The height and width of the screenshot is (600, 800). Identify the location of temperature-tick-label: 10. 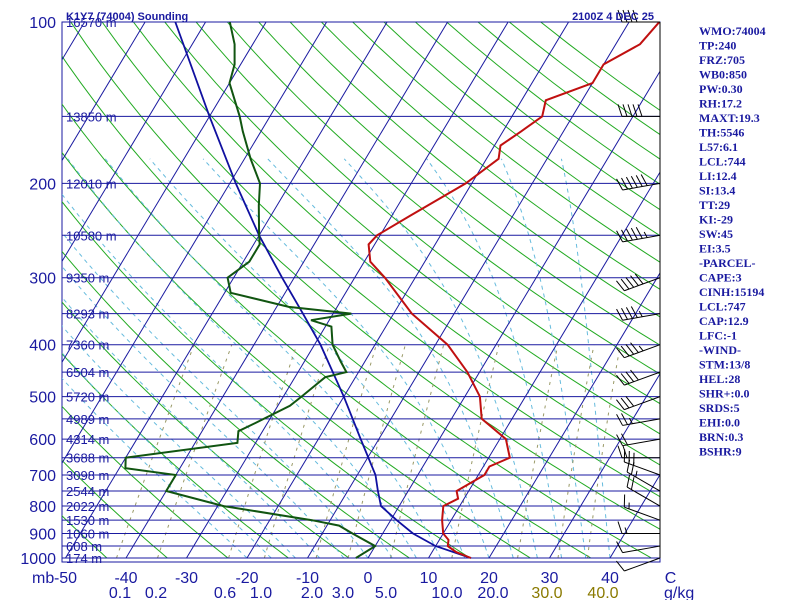
(429, 578).